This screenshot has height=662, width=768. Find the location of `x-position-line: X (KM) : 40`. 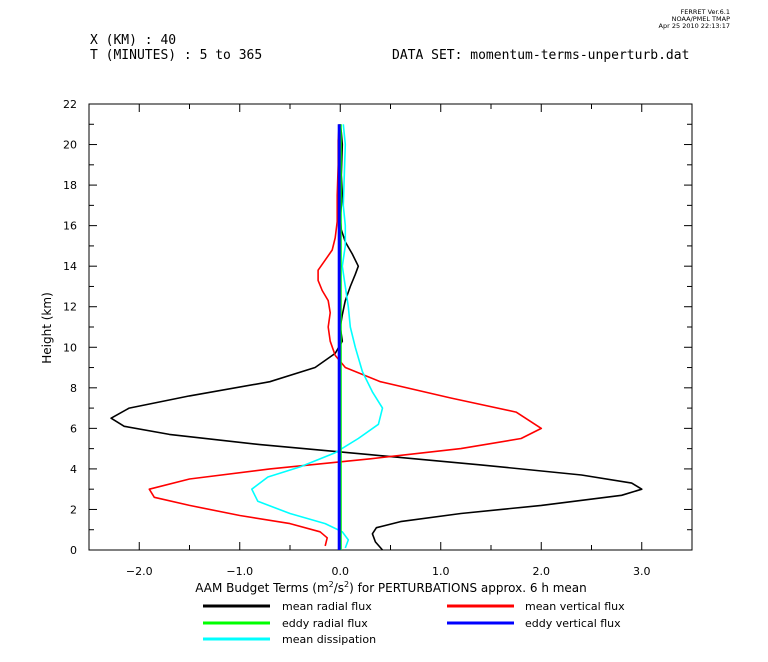

x-position-line: X (KM) : 40 is located at coordinates (133, 40).